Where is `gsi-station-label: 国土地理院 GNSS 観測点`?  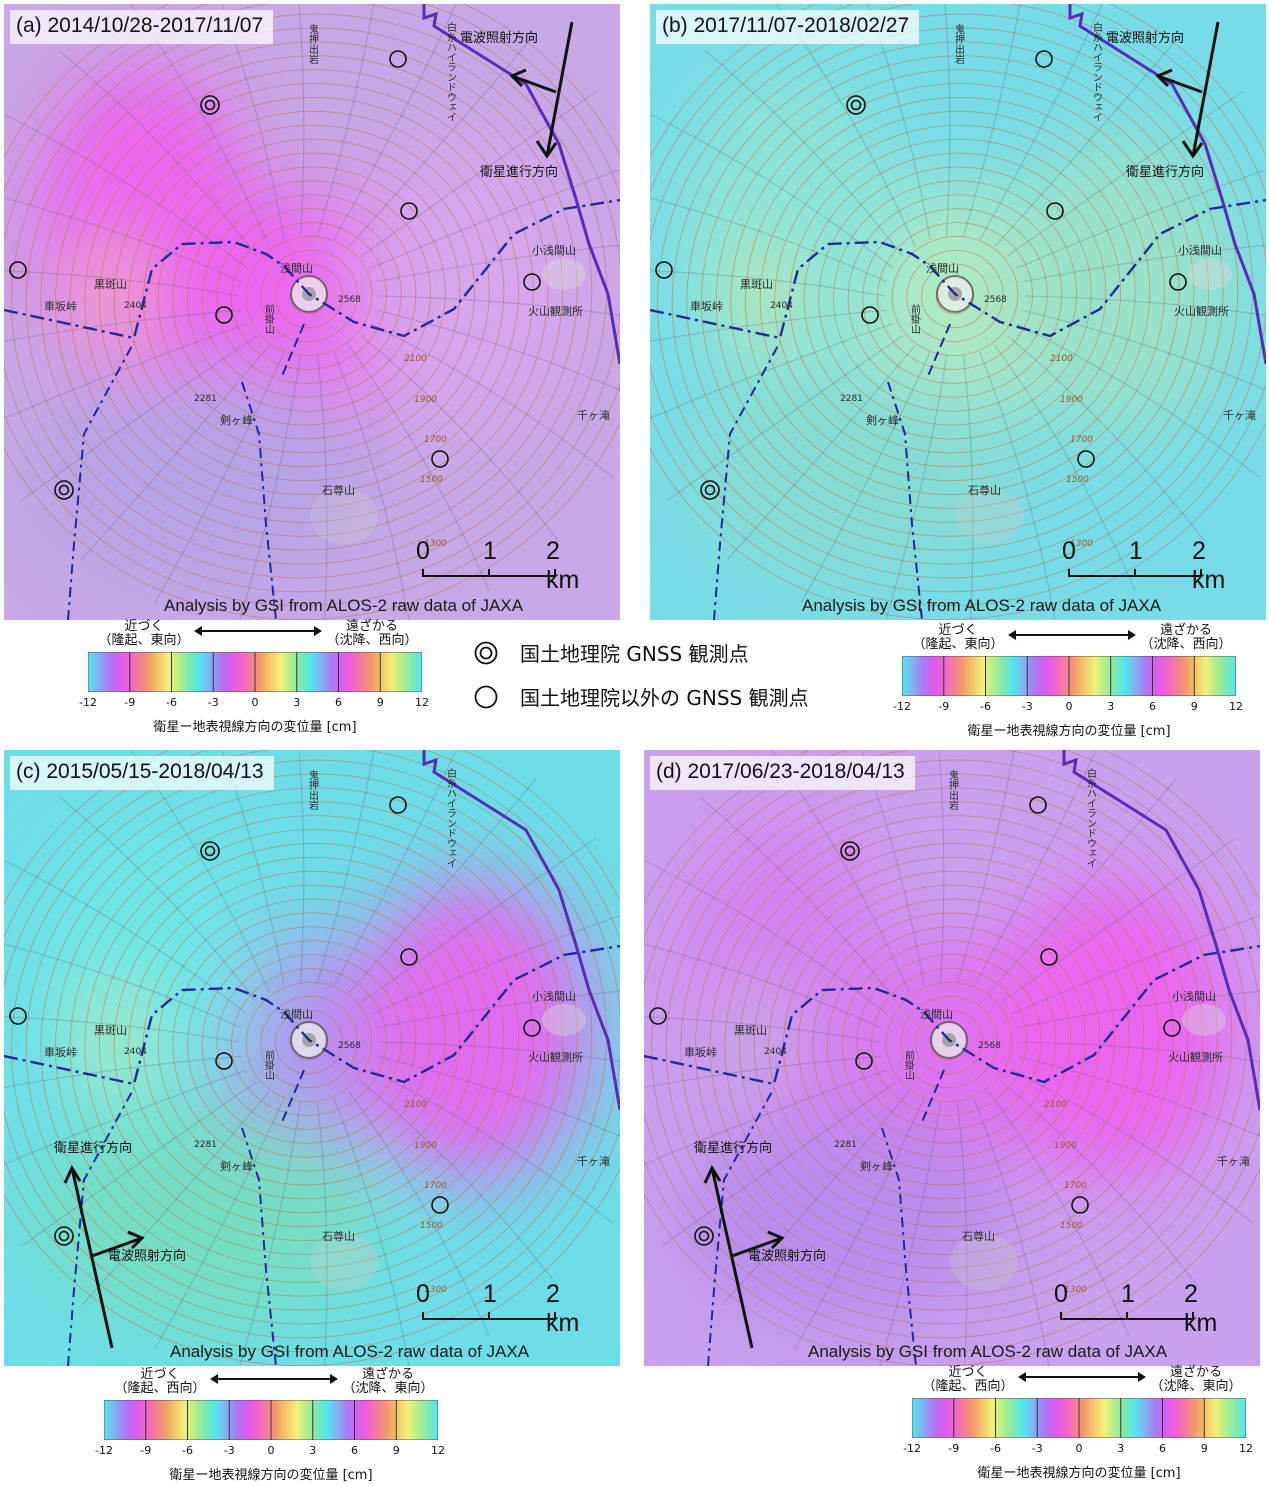 gsi-station-label: 国土地理院 GNSS 観測点 is located at coordinates (634, 654).